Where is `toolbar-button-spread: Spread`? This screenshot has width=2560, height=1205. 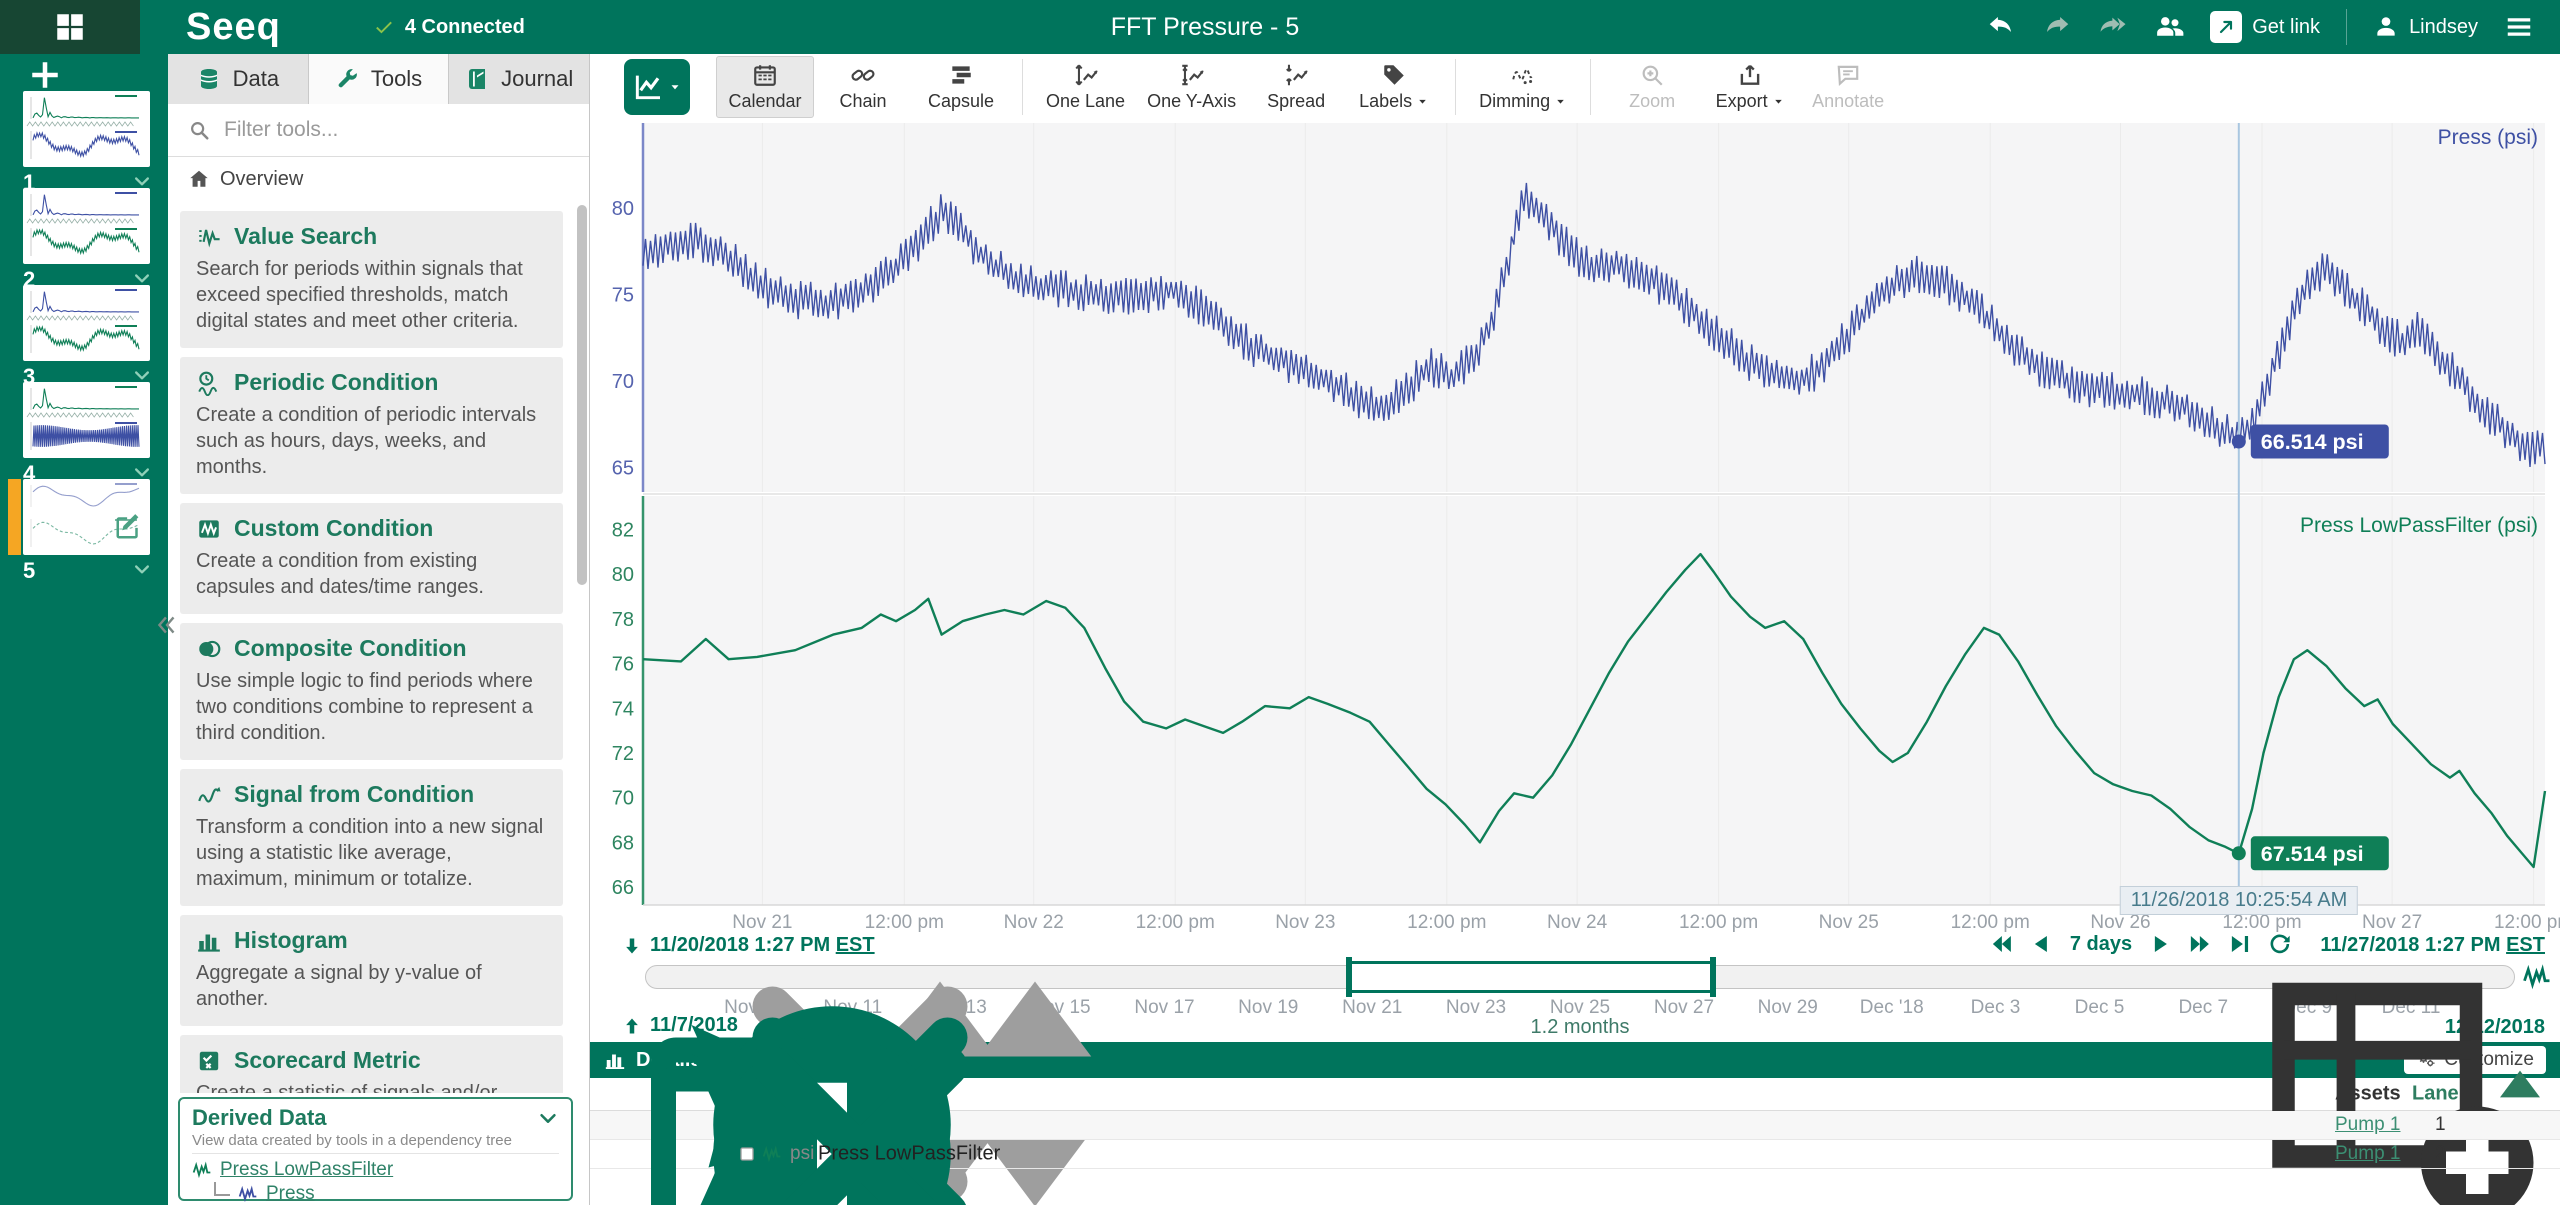
toolbar-button-spread: Spread is located at coordinates (1296, 87).